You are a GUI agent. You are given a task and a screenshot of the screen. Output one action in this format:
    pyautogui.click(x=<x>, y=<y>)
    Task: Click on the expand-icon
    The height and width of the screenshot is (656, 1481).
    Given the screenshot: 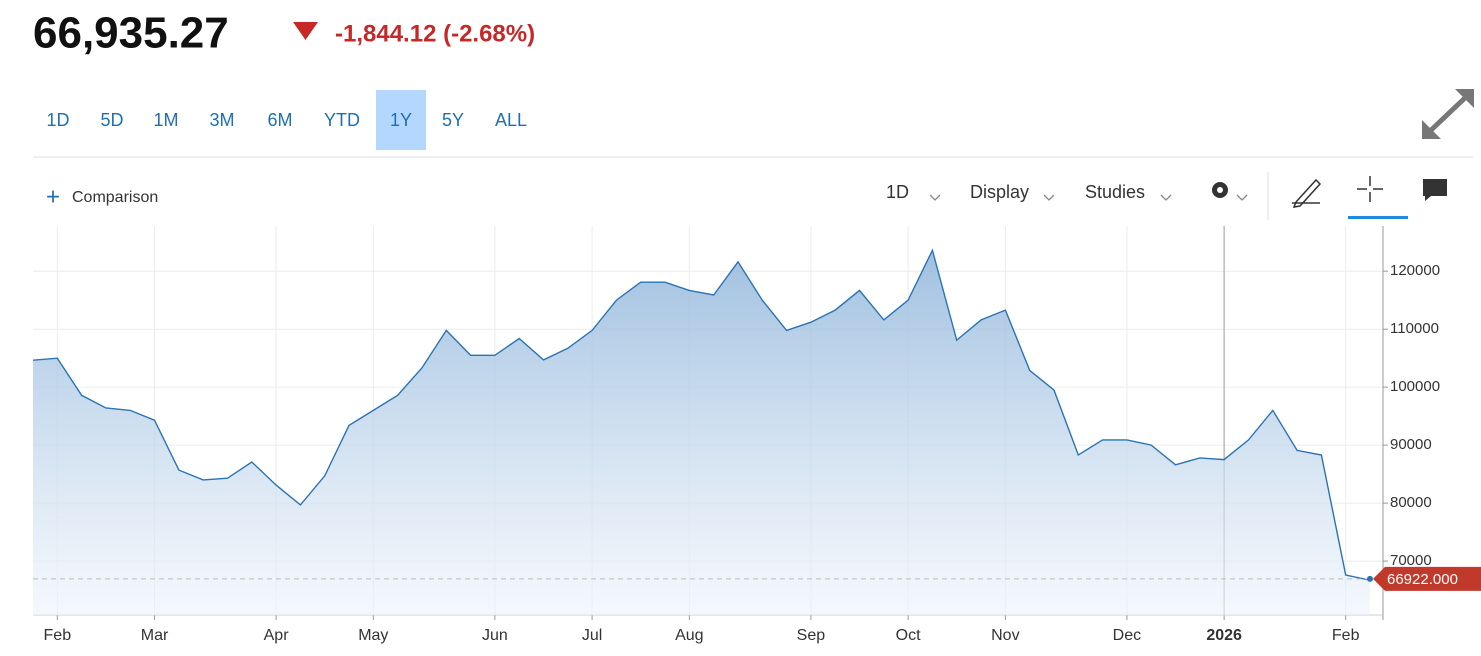 What is the action you would take?
    pyautogui.click(x=1448, y=114)
    